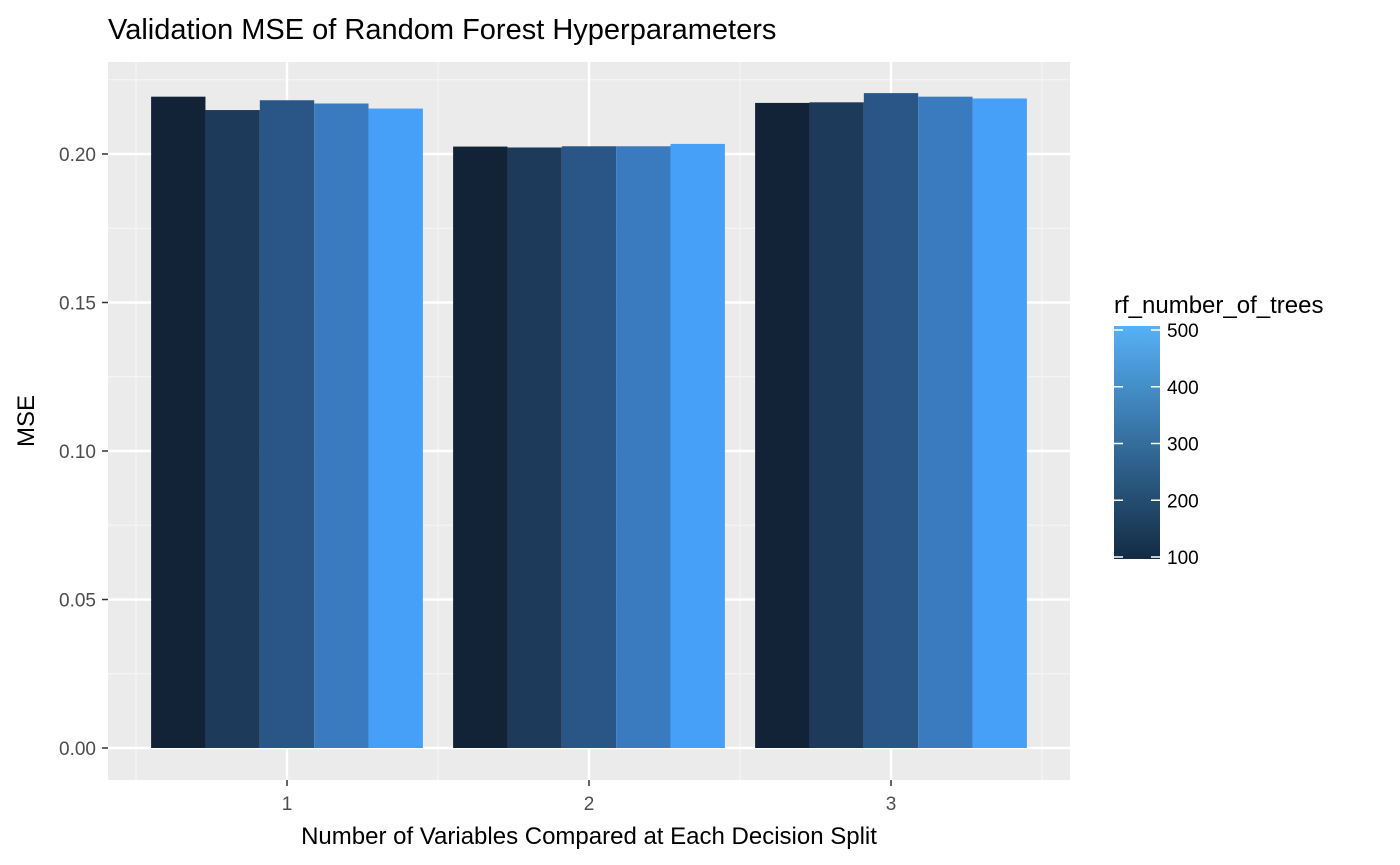 Image resolution: width=1400 pixels, height=865 pixels. I want to click on bar-cat3-trees200, so click(836, 425).